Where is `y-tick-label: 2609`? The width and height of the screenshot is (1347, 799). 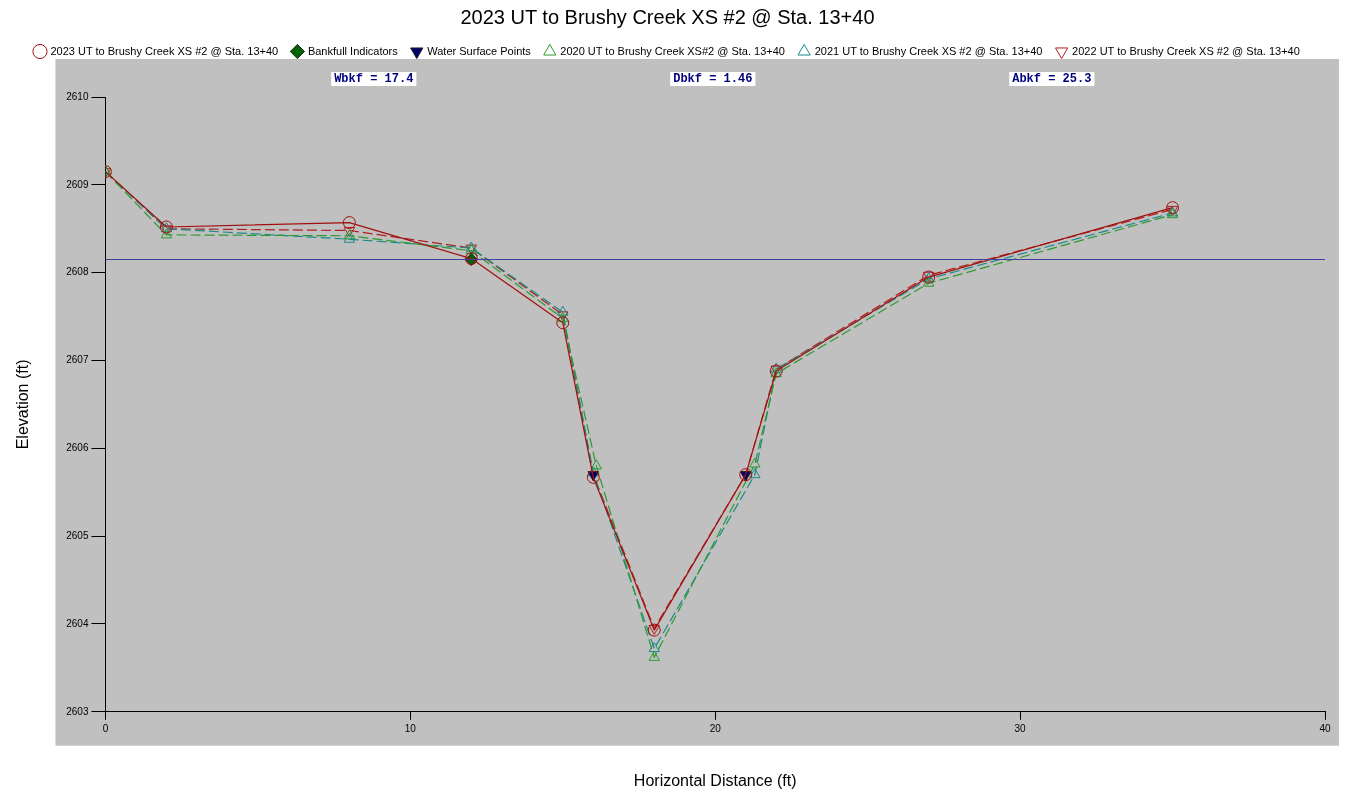 y-tick-label: 2609 is located at coordinates (77, 184).